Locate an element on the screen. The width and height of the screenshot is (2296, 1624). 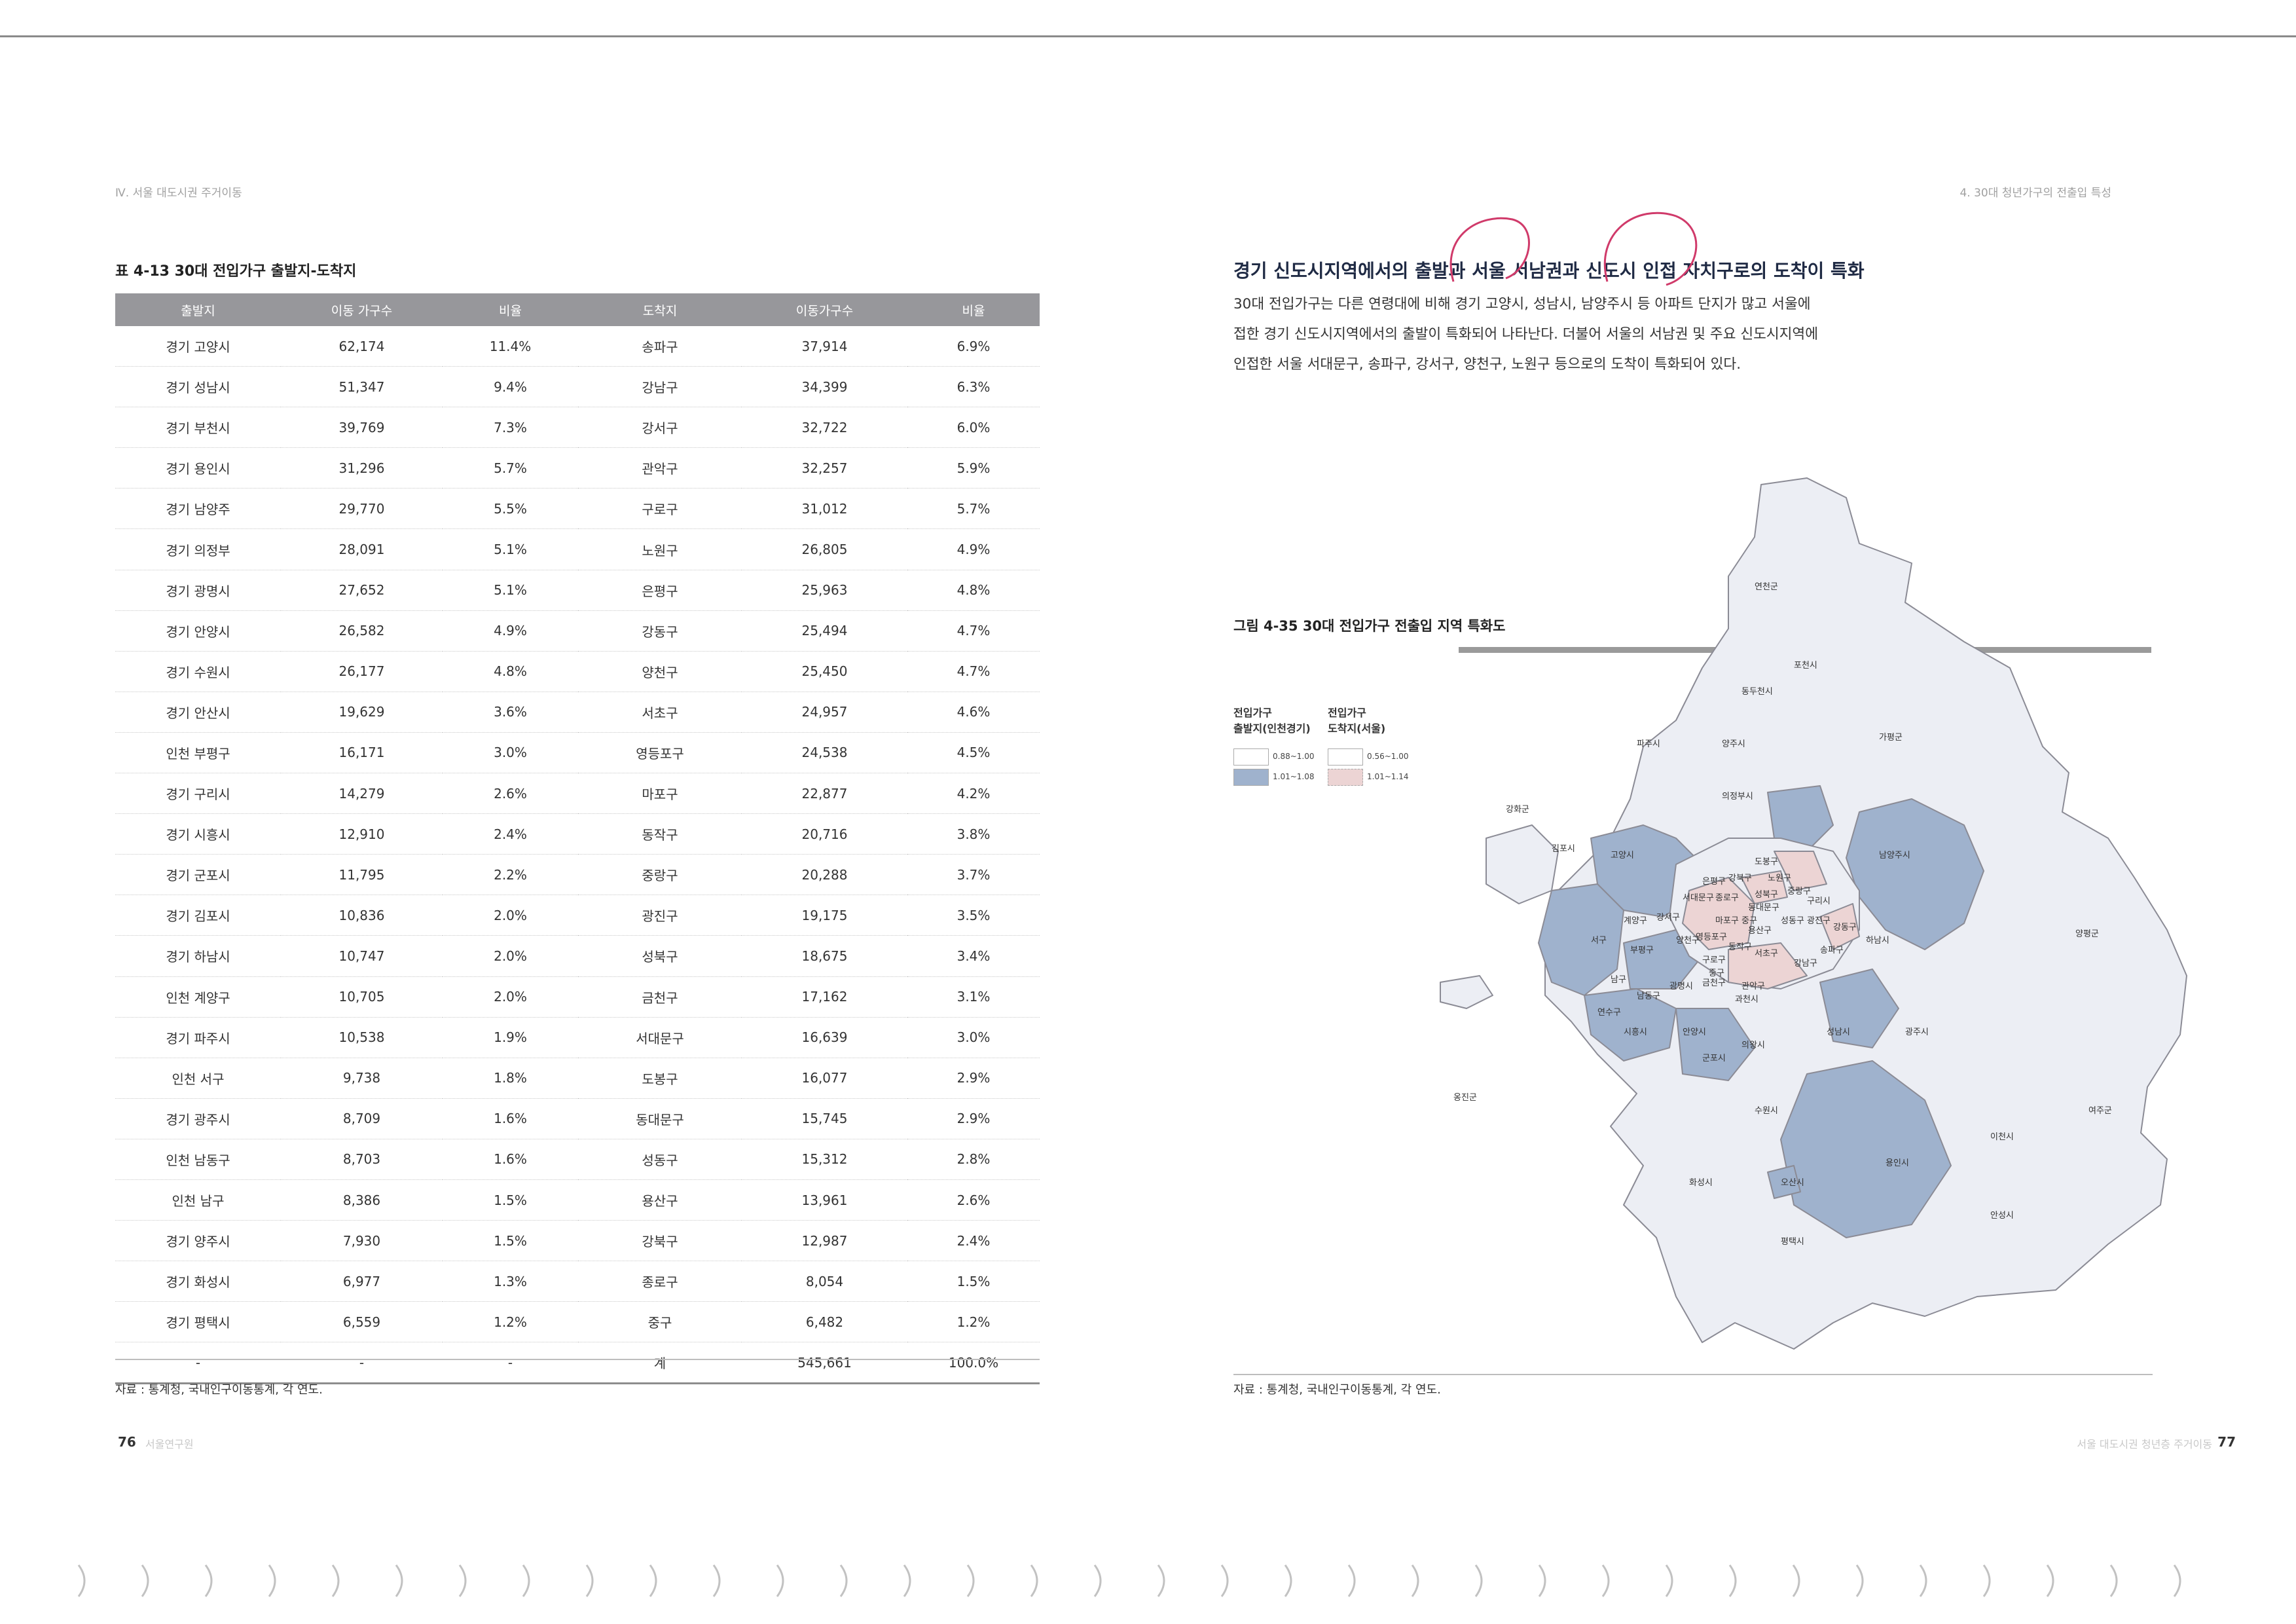
legend-swatch-destination-low is located at coordinates (1345, 757).